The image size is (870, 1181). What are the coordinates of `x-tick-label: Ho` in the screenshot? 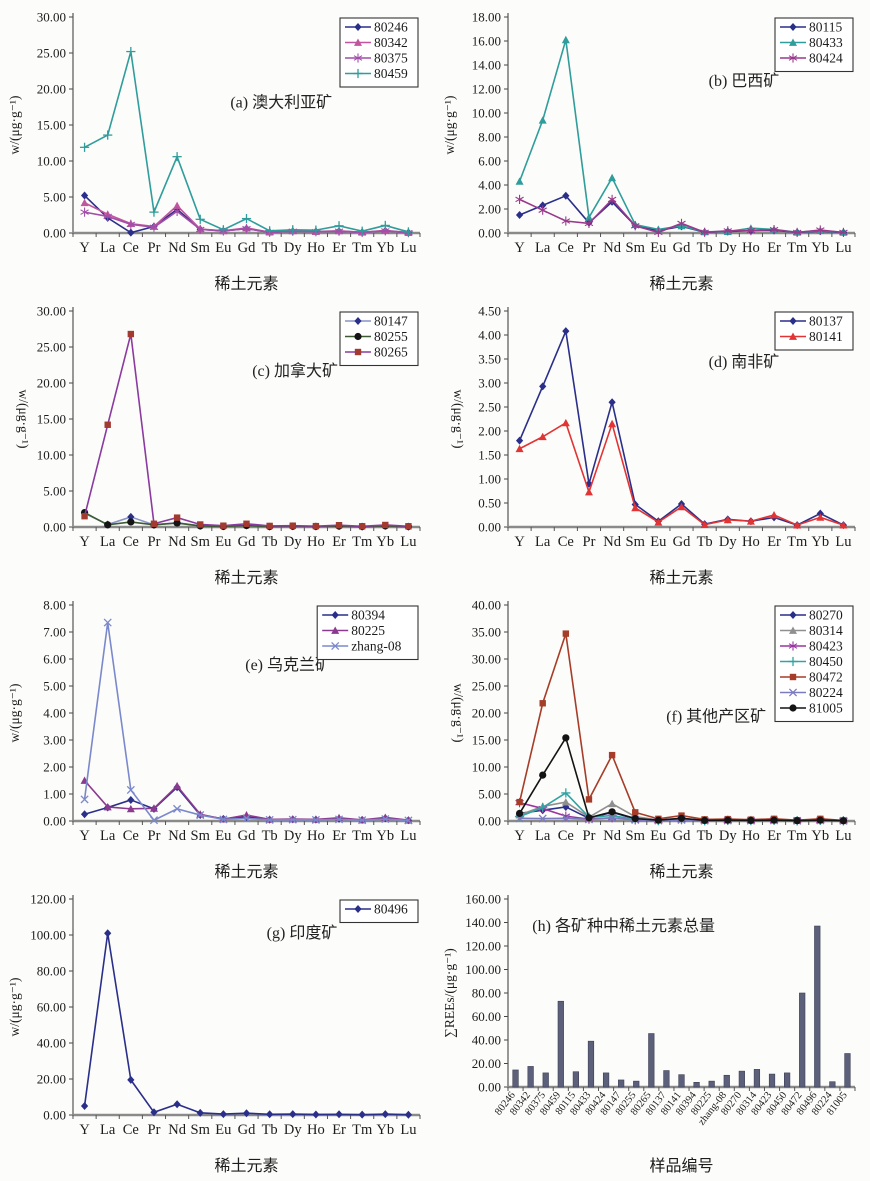 It's located at (751, 542).